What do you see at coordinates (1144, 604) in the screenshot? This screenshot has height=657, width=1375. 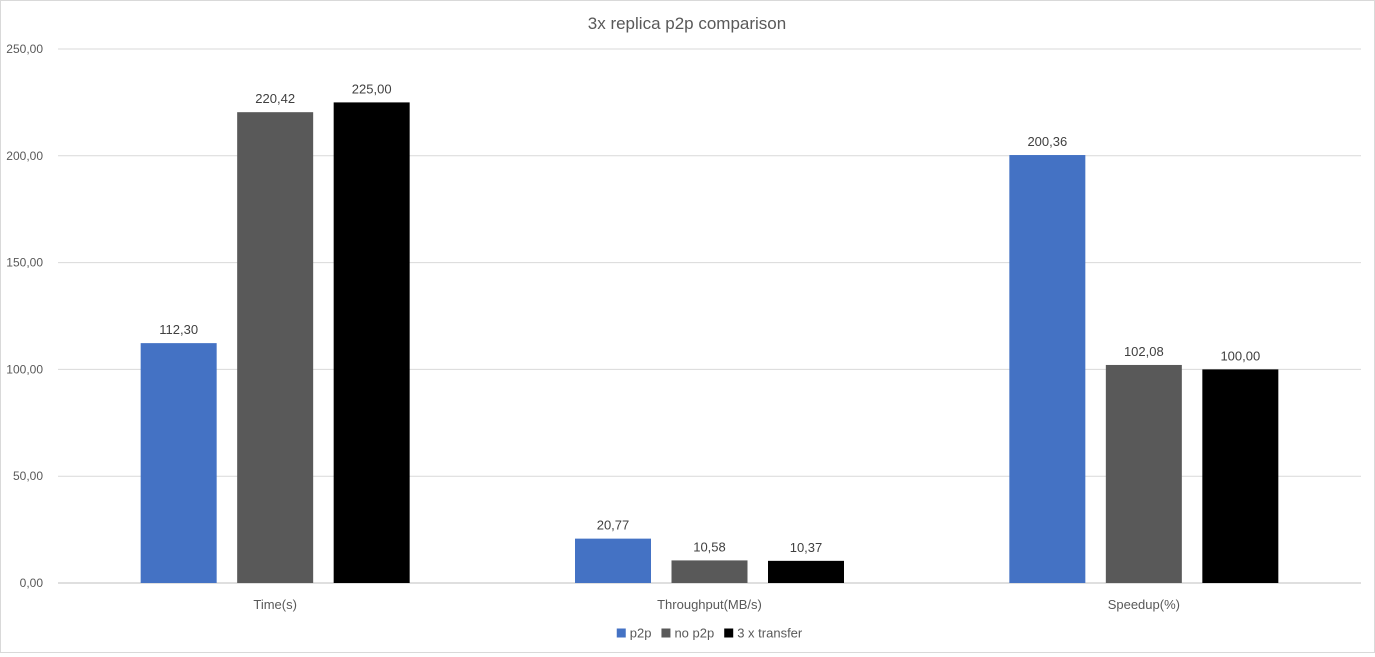 I see `x-category-label: Speedup(%)` at bounding box center [1144, 604].